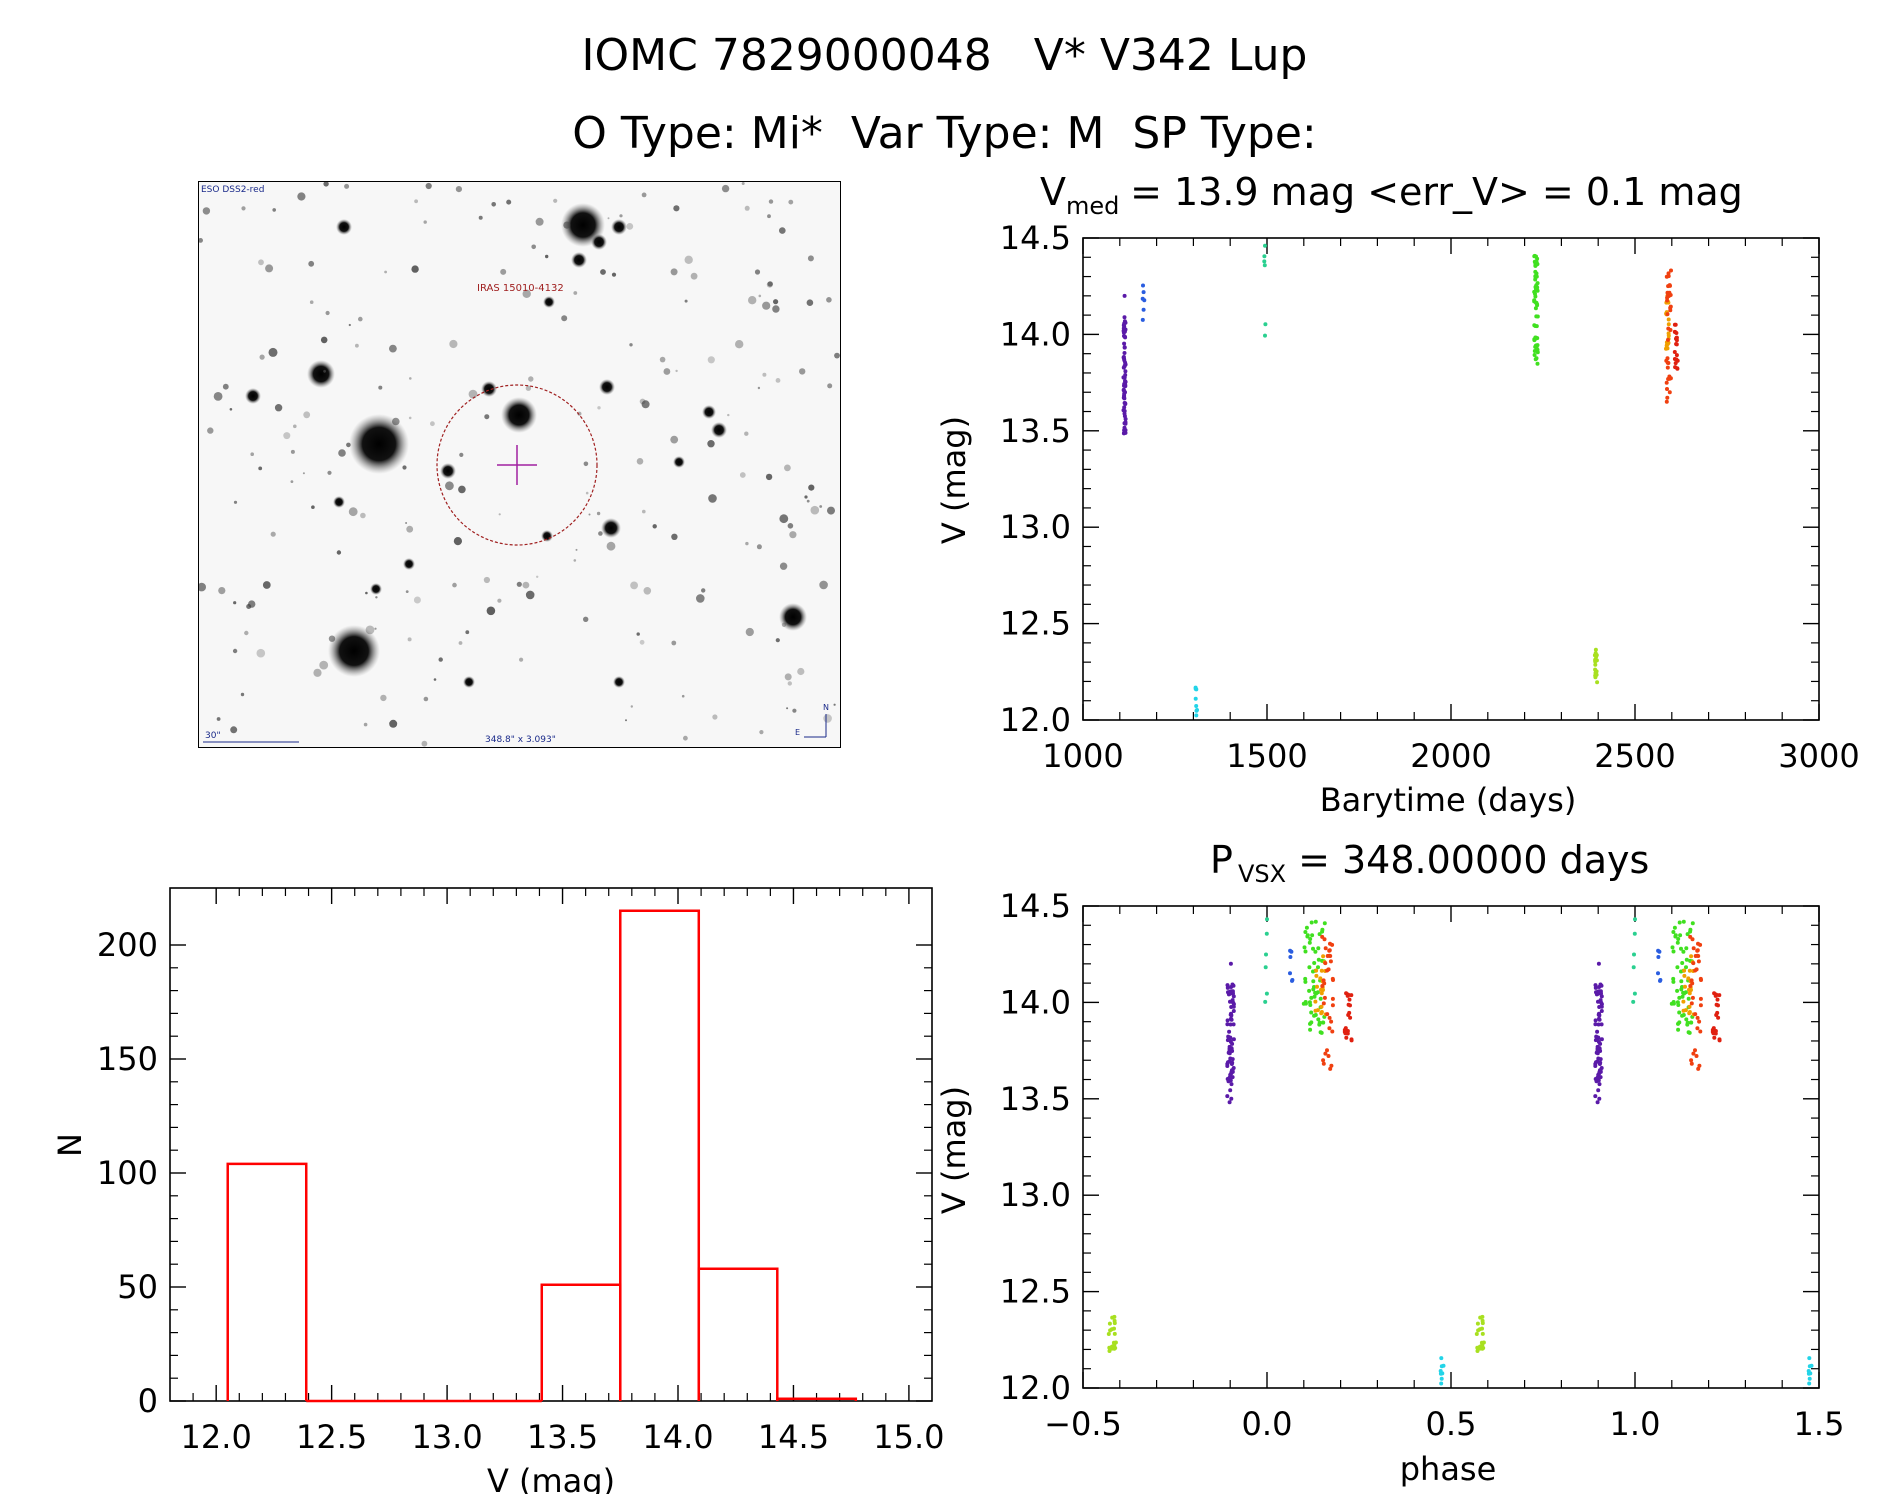 The width and height of the screenshot is (1889, 1494). Describe the element at coordinates (954, 480) in the screenshot. I see `light-curve-ylabel: V (mag)` at that location.